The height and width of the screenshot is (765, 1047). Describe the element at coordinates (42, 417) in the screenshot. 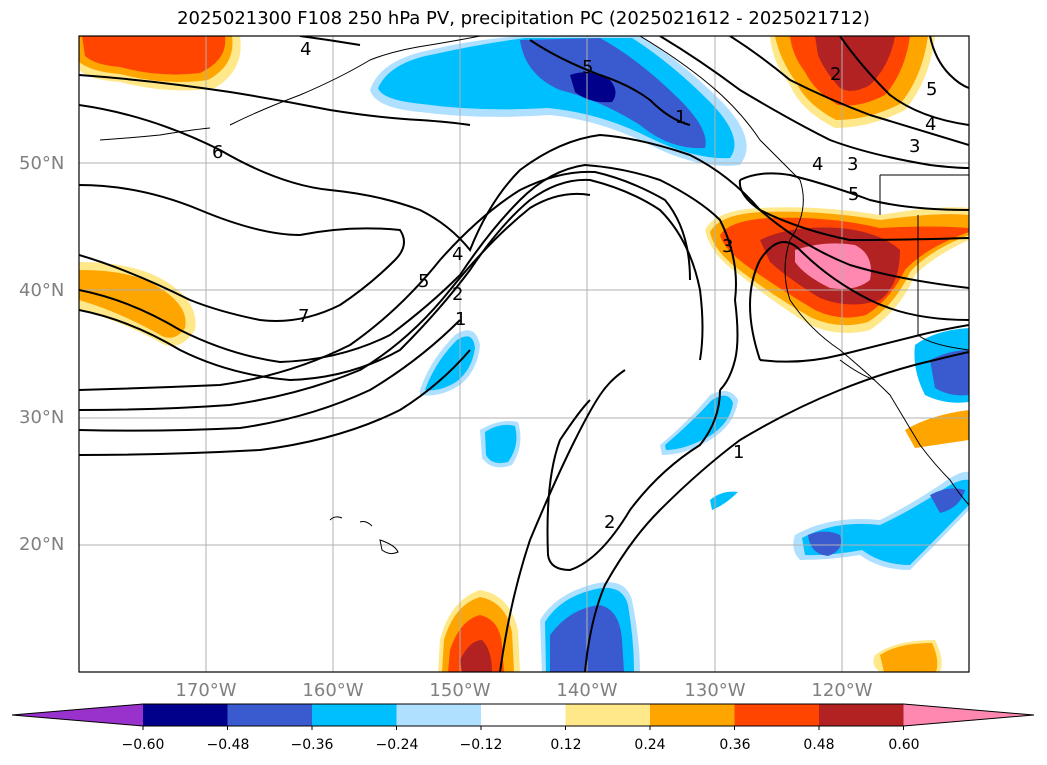

I see `lat-label-30n: 30°N` at that location.